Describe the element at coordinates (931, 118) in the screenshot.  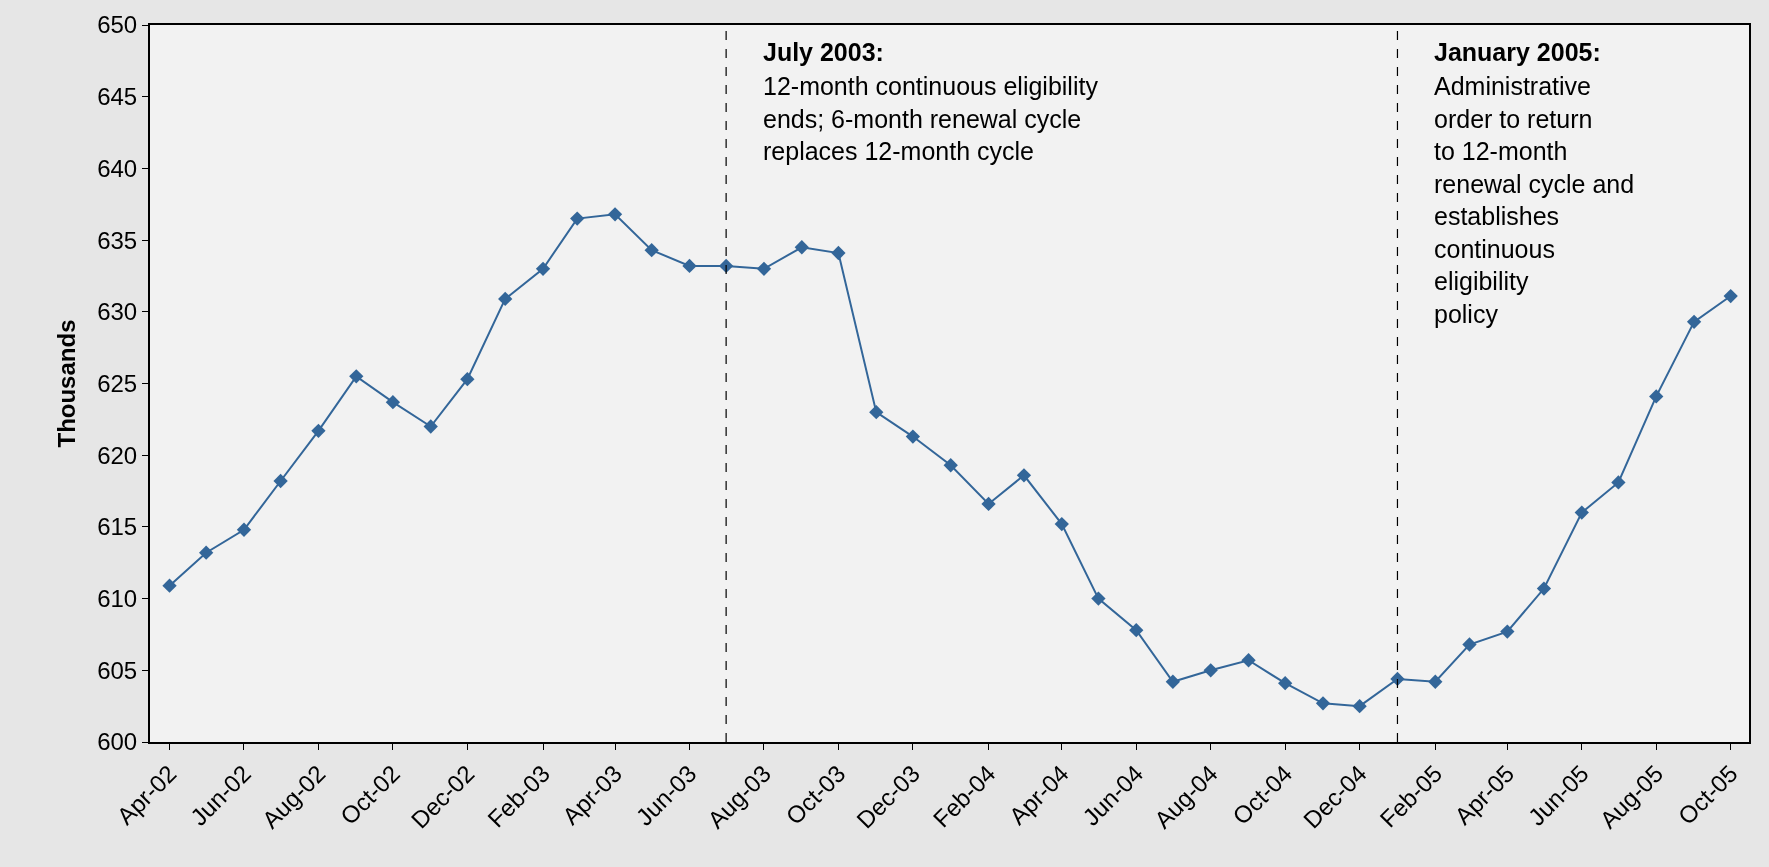
I see `annotation: 12-month continuous eligibility ends; 6-month renewal cycle replaces 12-month cycle` at that location.